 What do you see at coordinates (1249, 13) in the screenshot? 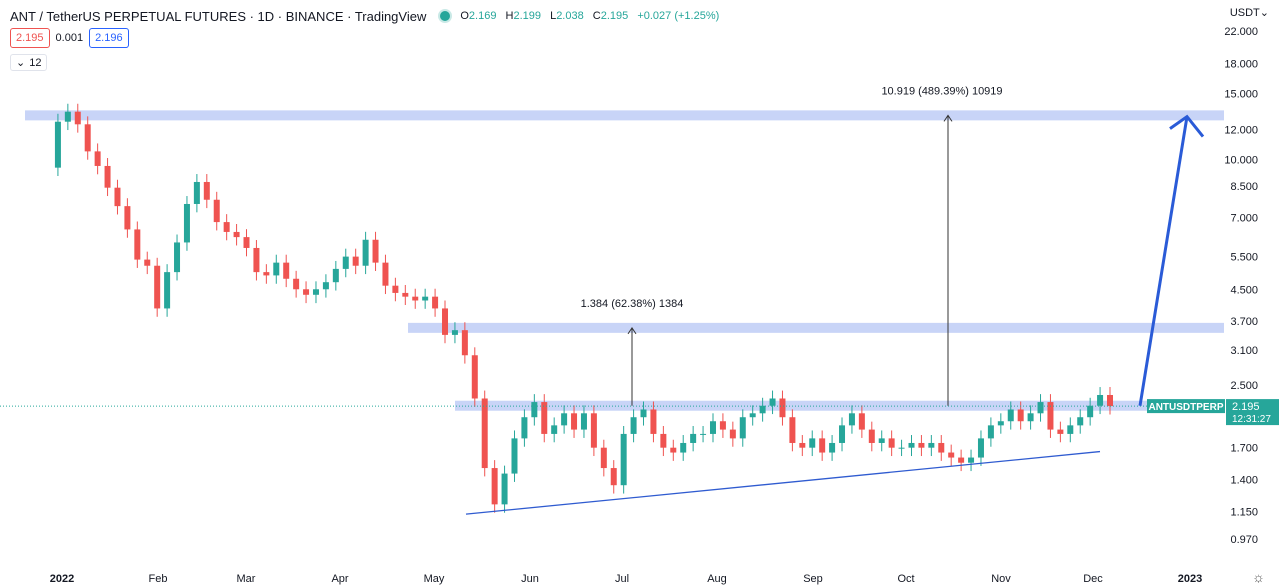
I see `currency-selector: USDT⌄` at bounding box center [1249, 13].